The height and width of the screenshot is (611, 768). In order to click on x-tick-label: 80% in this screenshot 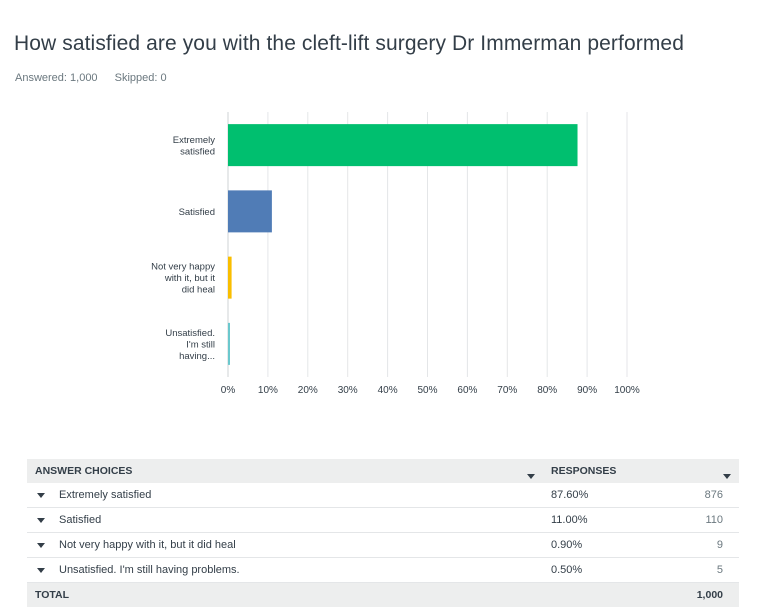, I will do `click(547, 390)`.